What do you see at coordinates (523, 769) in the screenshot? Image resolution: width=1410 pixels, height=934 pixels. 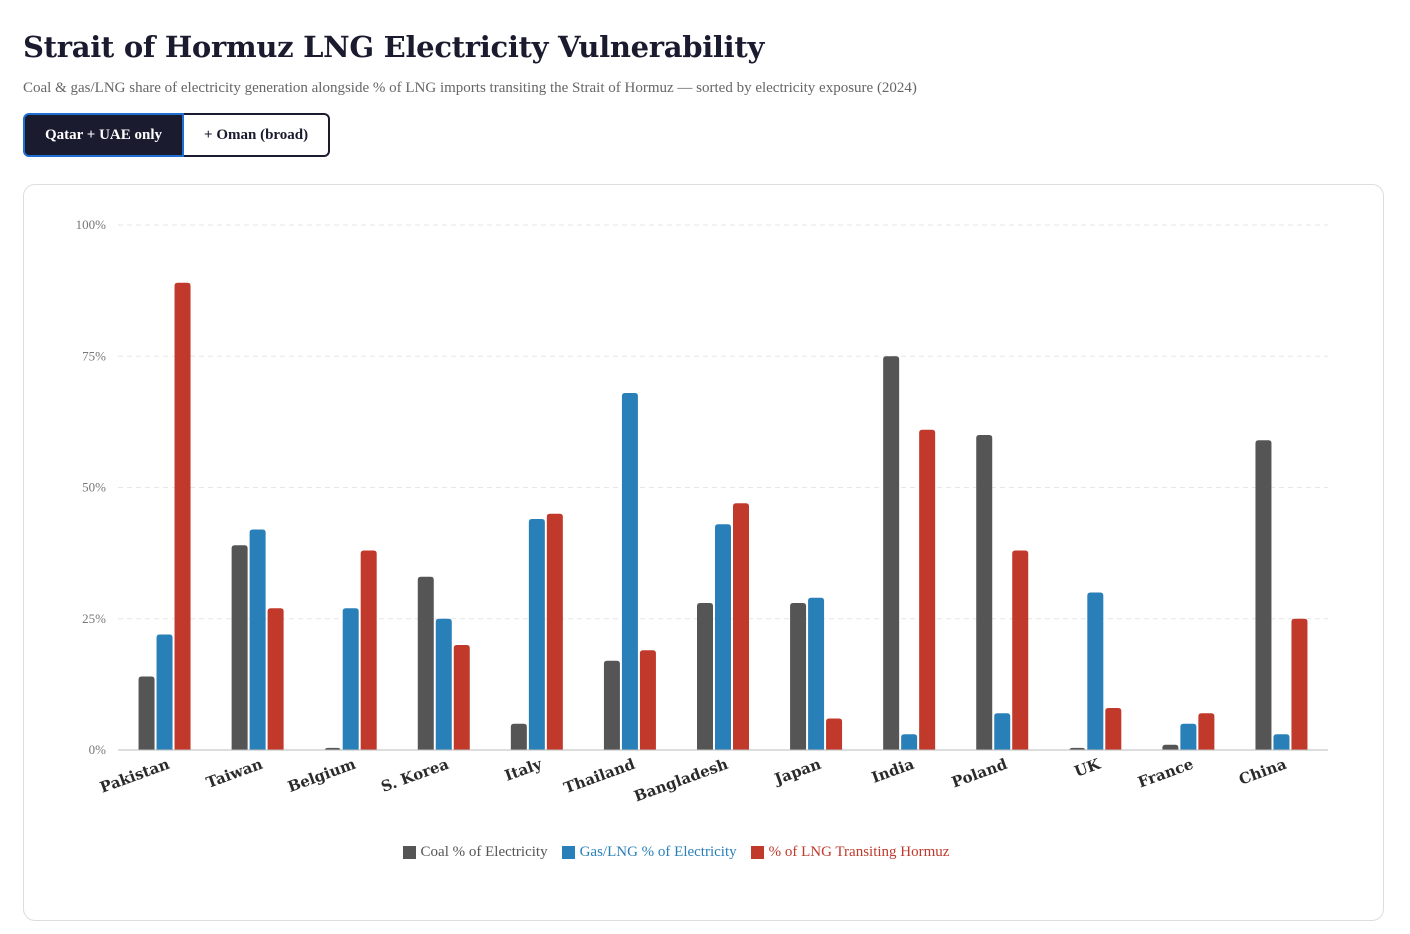 I see `x-tick-label: Italy` at bounding box center [523, 769].